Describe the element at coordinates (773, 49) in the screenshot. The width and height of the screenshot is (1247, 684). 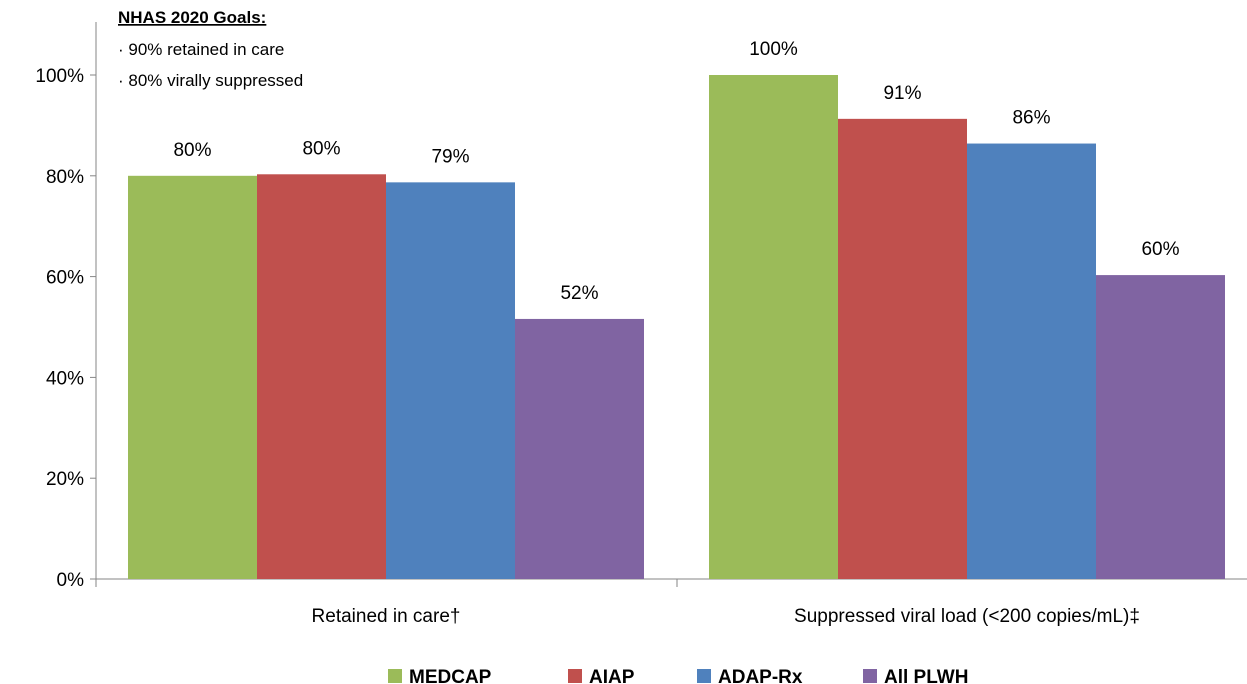
I see `data-label: 100%` at that location.